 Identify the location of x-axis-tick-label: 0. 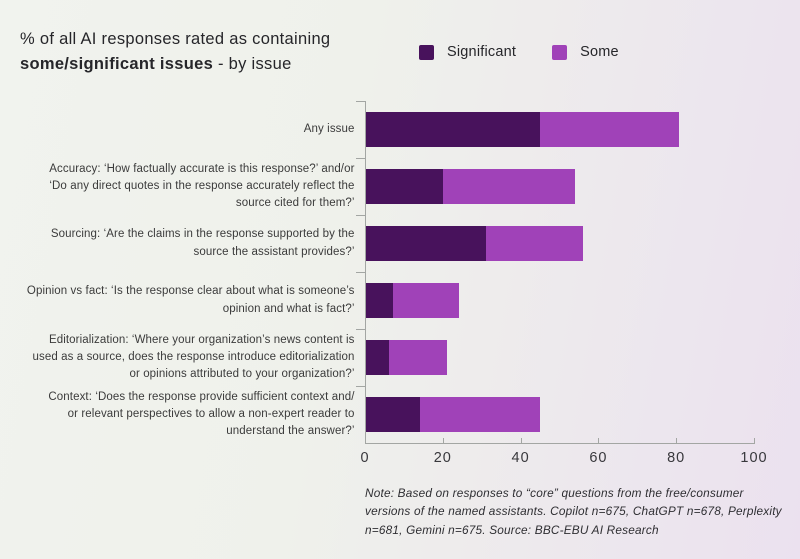
(365, 458).